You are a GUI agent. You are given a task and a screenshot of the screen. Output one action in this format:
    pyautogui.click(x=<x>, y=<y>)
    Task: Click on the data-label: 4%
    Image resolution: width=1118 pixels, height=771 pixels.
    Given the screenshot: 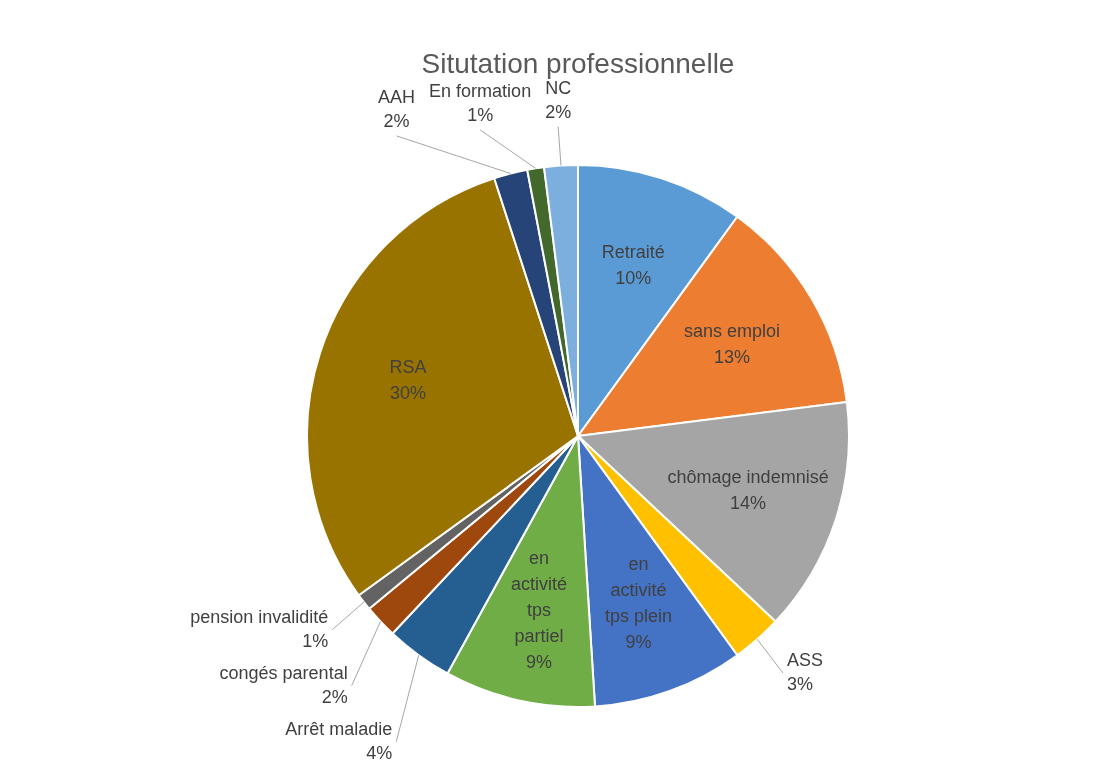 What is the action you would take?
    pyautogui.click(x=379, y=752)
    